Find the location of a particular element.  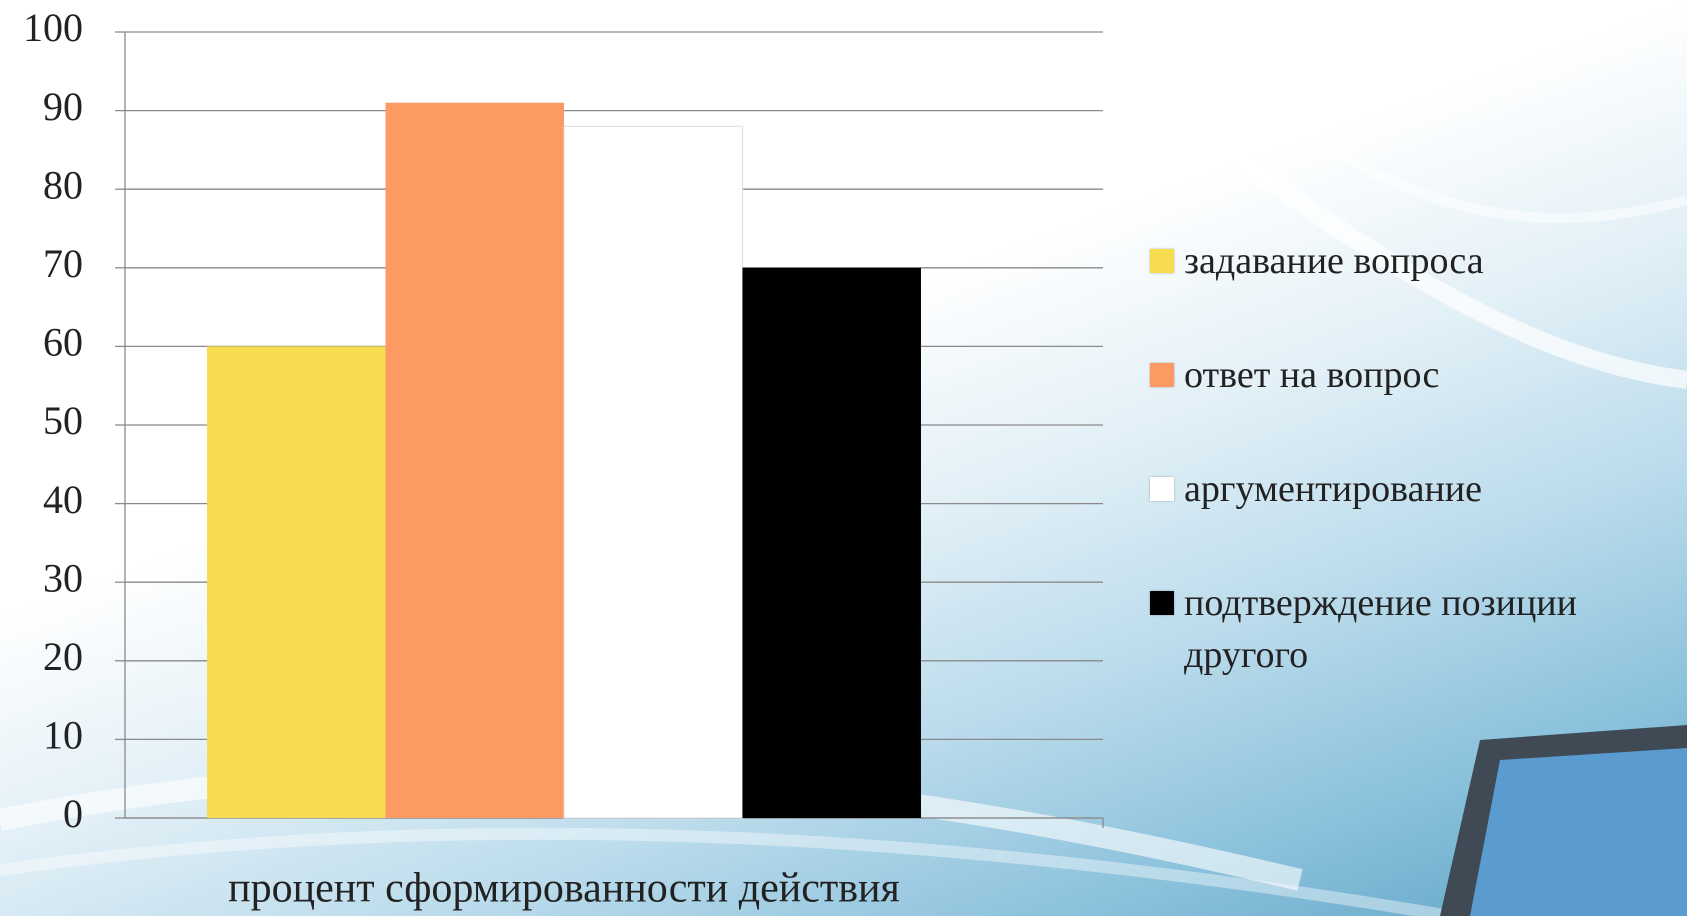

y-tick-label: 80 is located at coordinates (63, 184).